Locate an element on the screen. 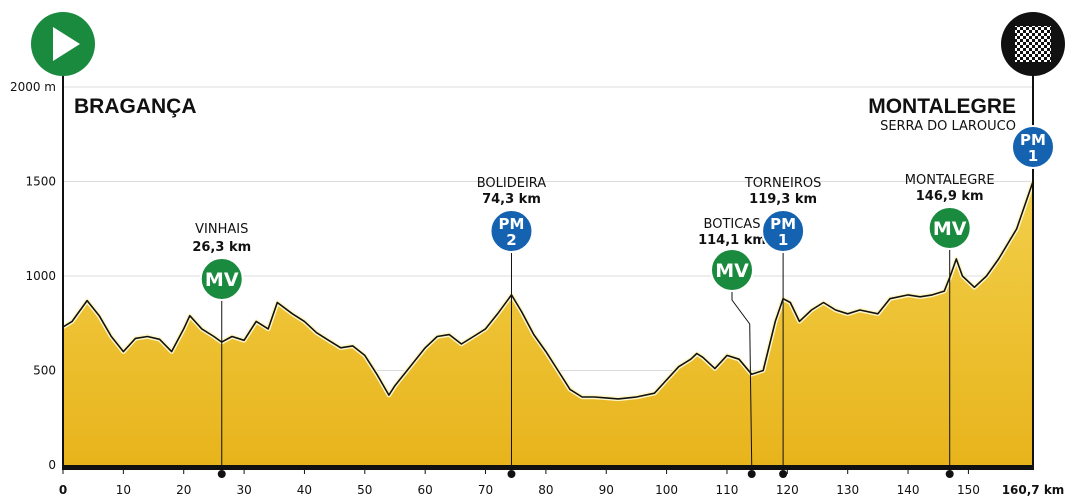  marker-name: MONTALEGRE is located at coordinates (950, 180).